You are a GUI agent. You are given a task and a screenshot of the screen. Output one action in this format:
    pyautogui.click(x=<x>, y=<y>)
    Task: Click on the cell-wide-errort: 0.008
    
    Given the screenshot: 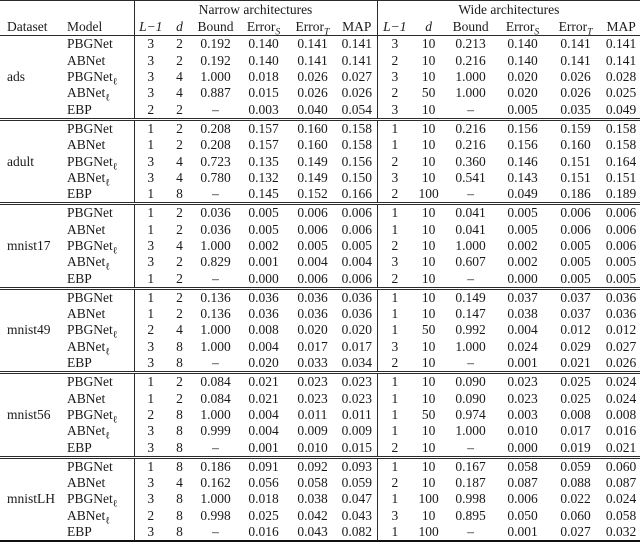 What is the action you would take?
    pyautogui.click(x=575, y=414)
    